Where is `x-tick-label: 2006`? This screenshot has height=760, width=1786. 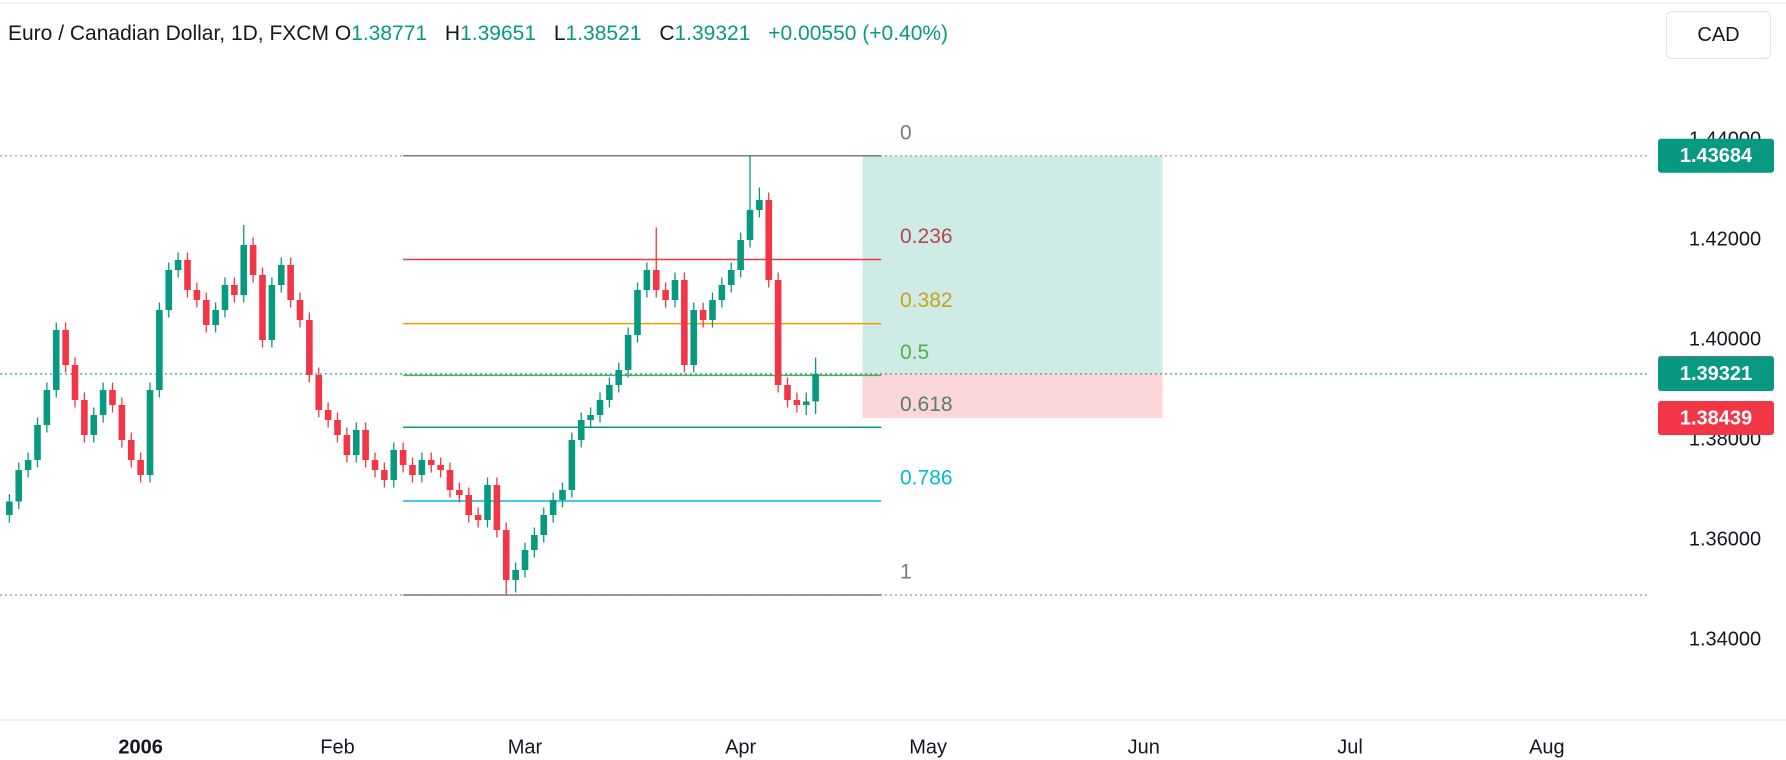 x-tick-label: 2006 is located at coordinates (140, 747).